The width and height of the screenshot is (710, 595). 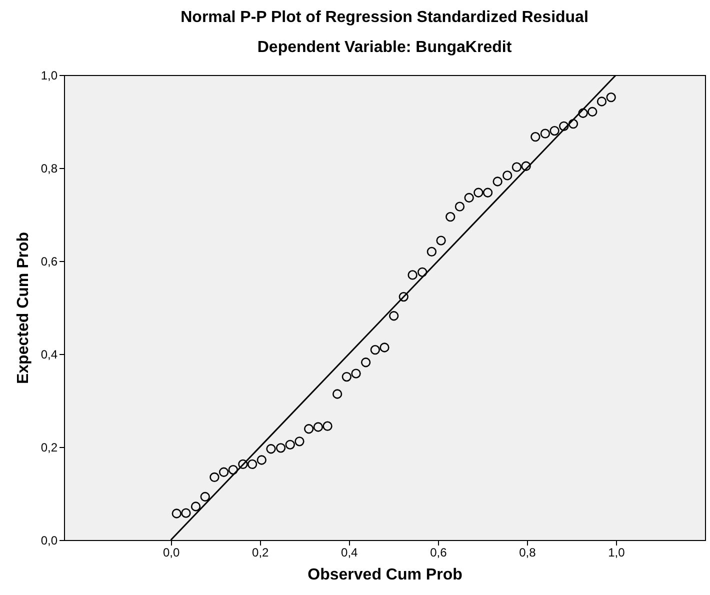 What do you see at coordinates (49, 355) in the screenshot?
I see `y-tick-label: 0,4` at bounding box center [49, 355].